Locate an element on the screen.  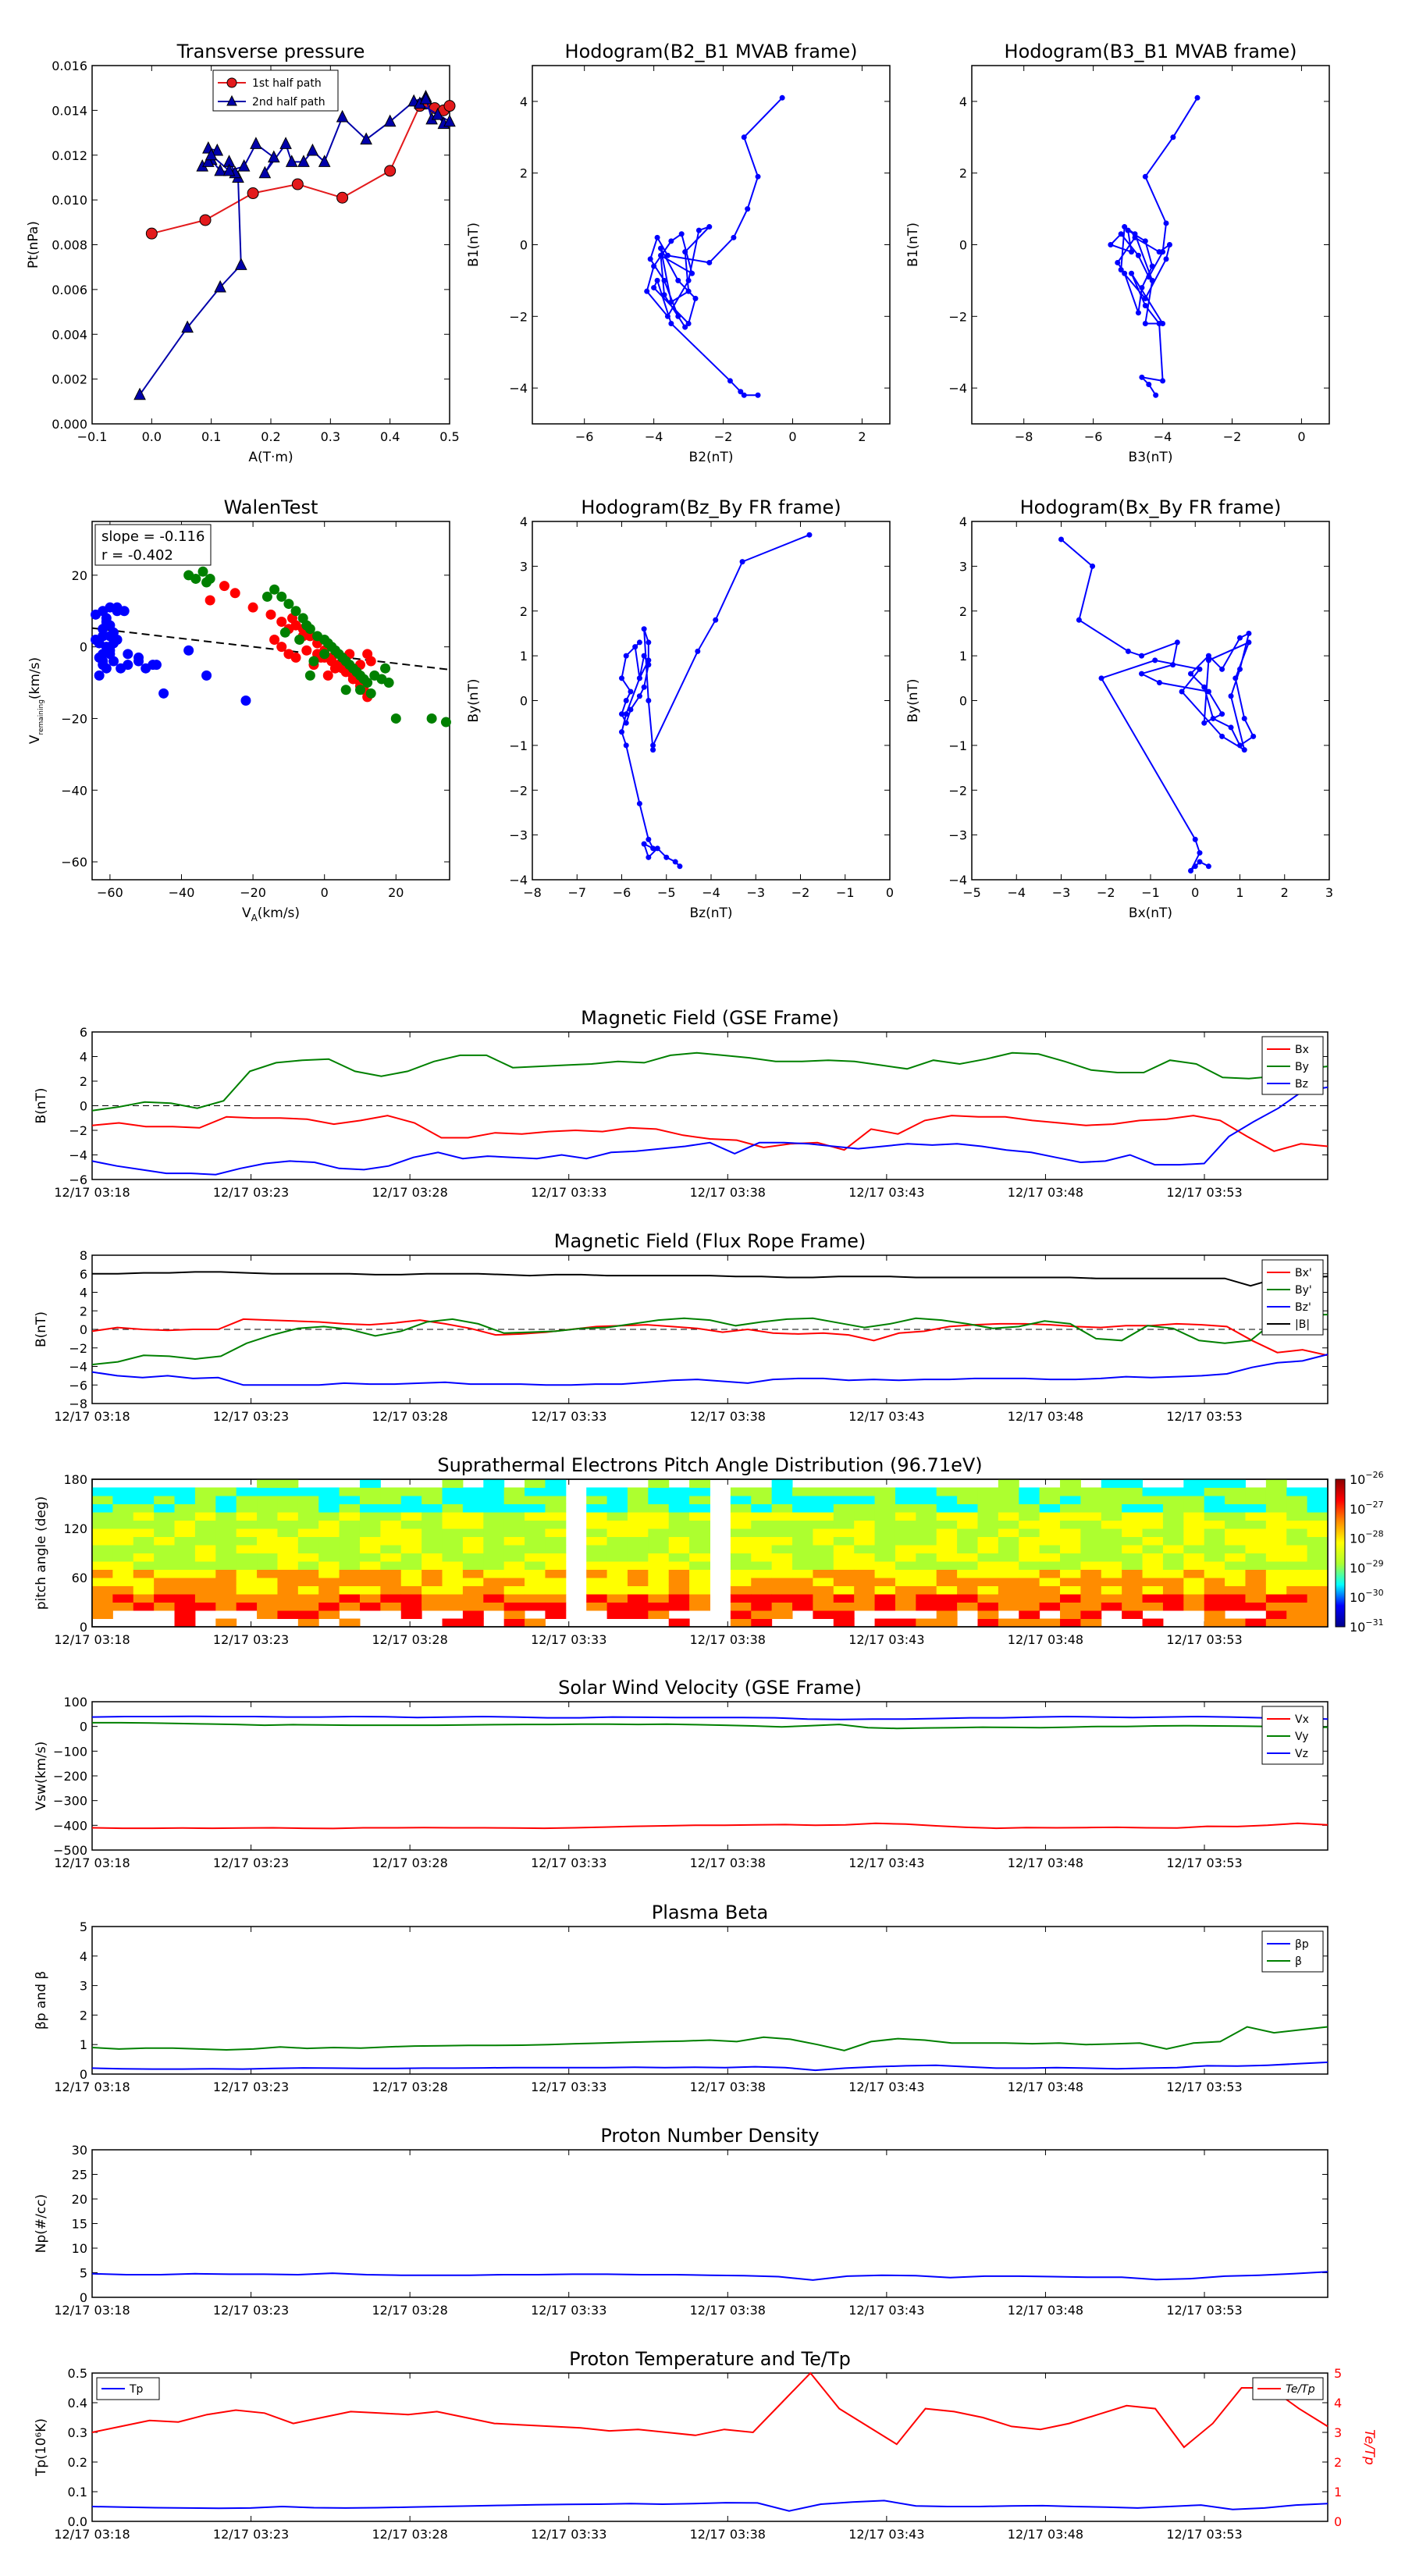
y-tick-label: 0.016 is located at coordinates (69, 66).